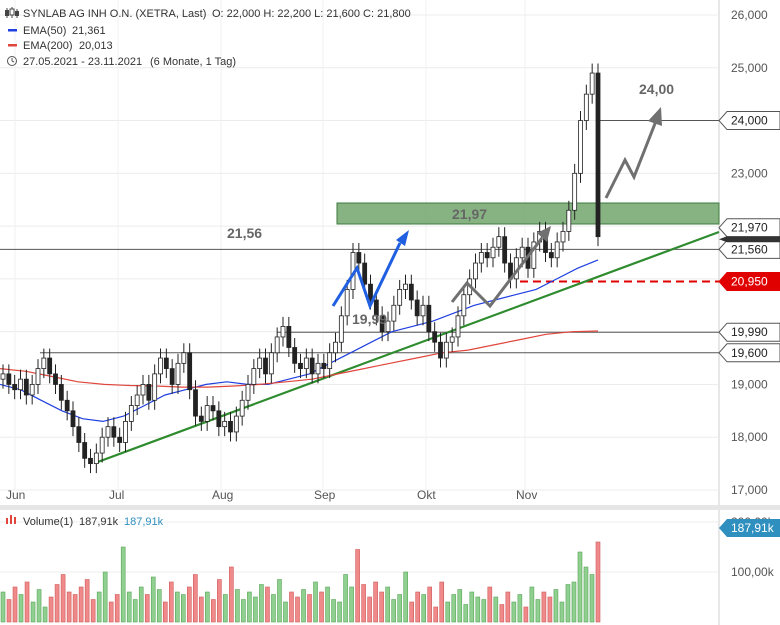 This screenshot has height=625, width=780. What do you see at coordinates (655, 116) in the screenshot?
I see `target-arrowhead` at bounding box center [655, 116].